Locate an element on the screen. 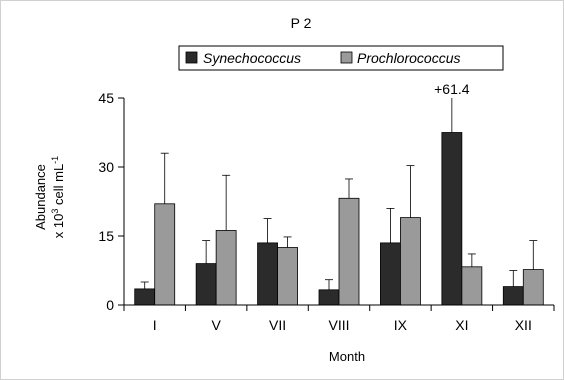  y-axis-label-mid: cell mL is located at coordinates (58, 186).